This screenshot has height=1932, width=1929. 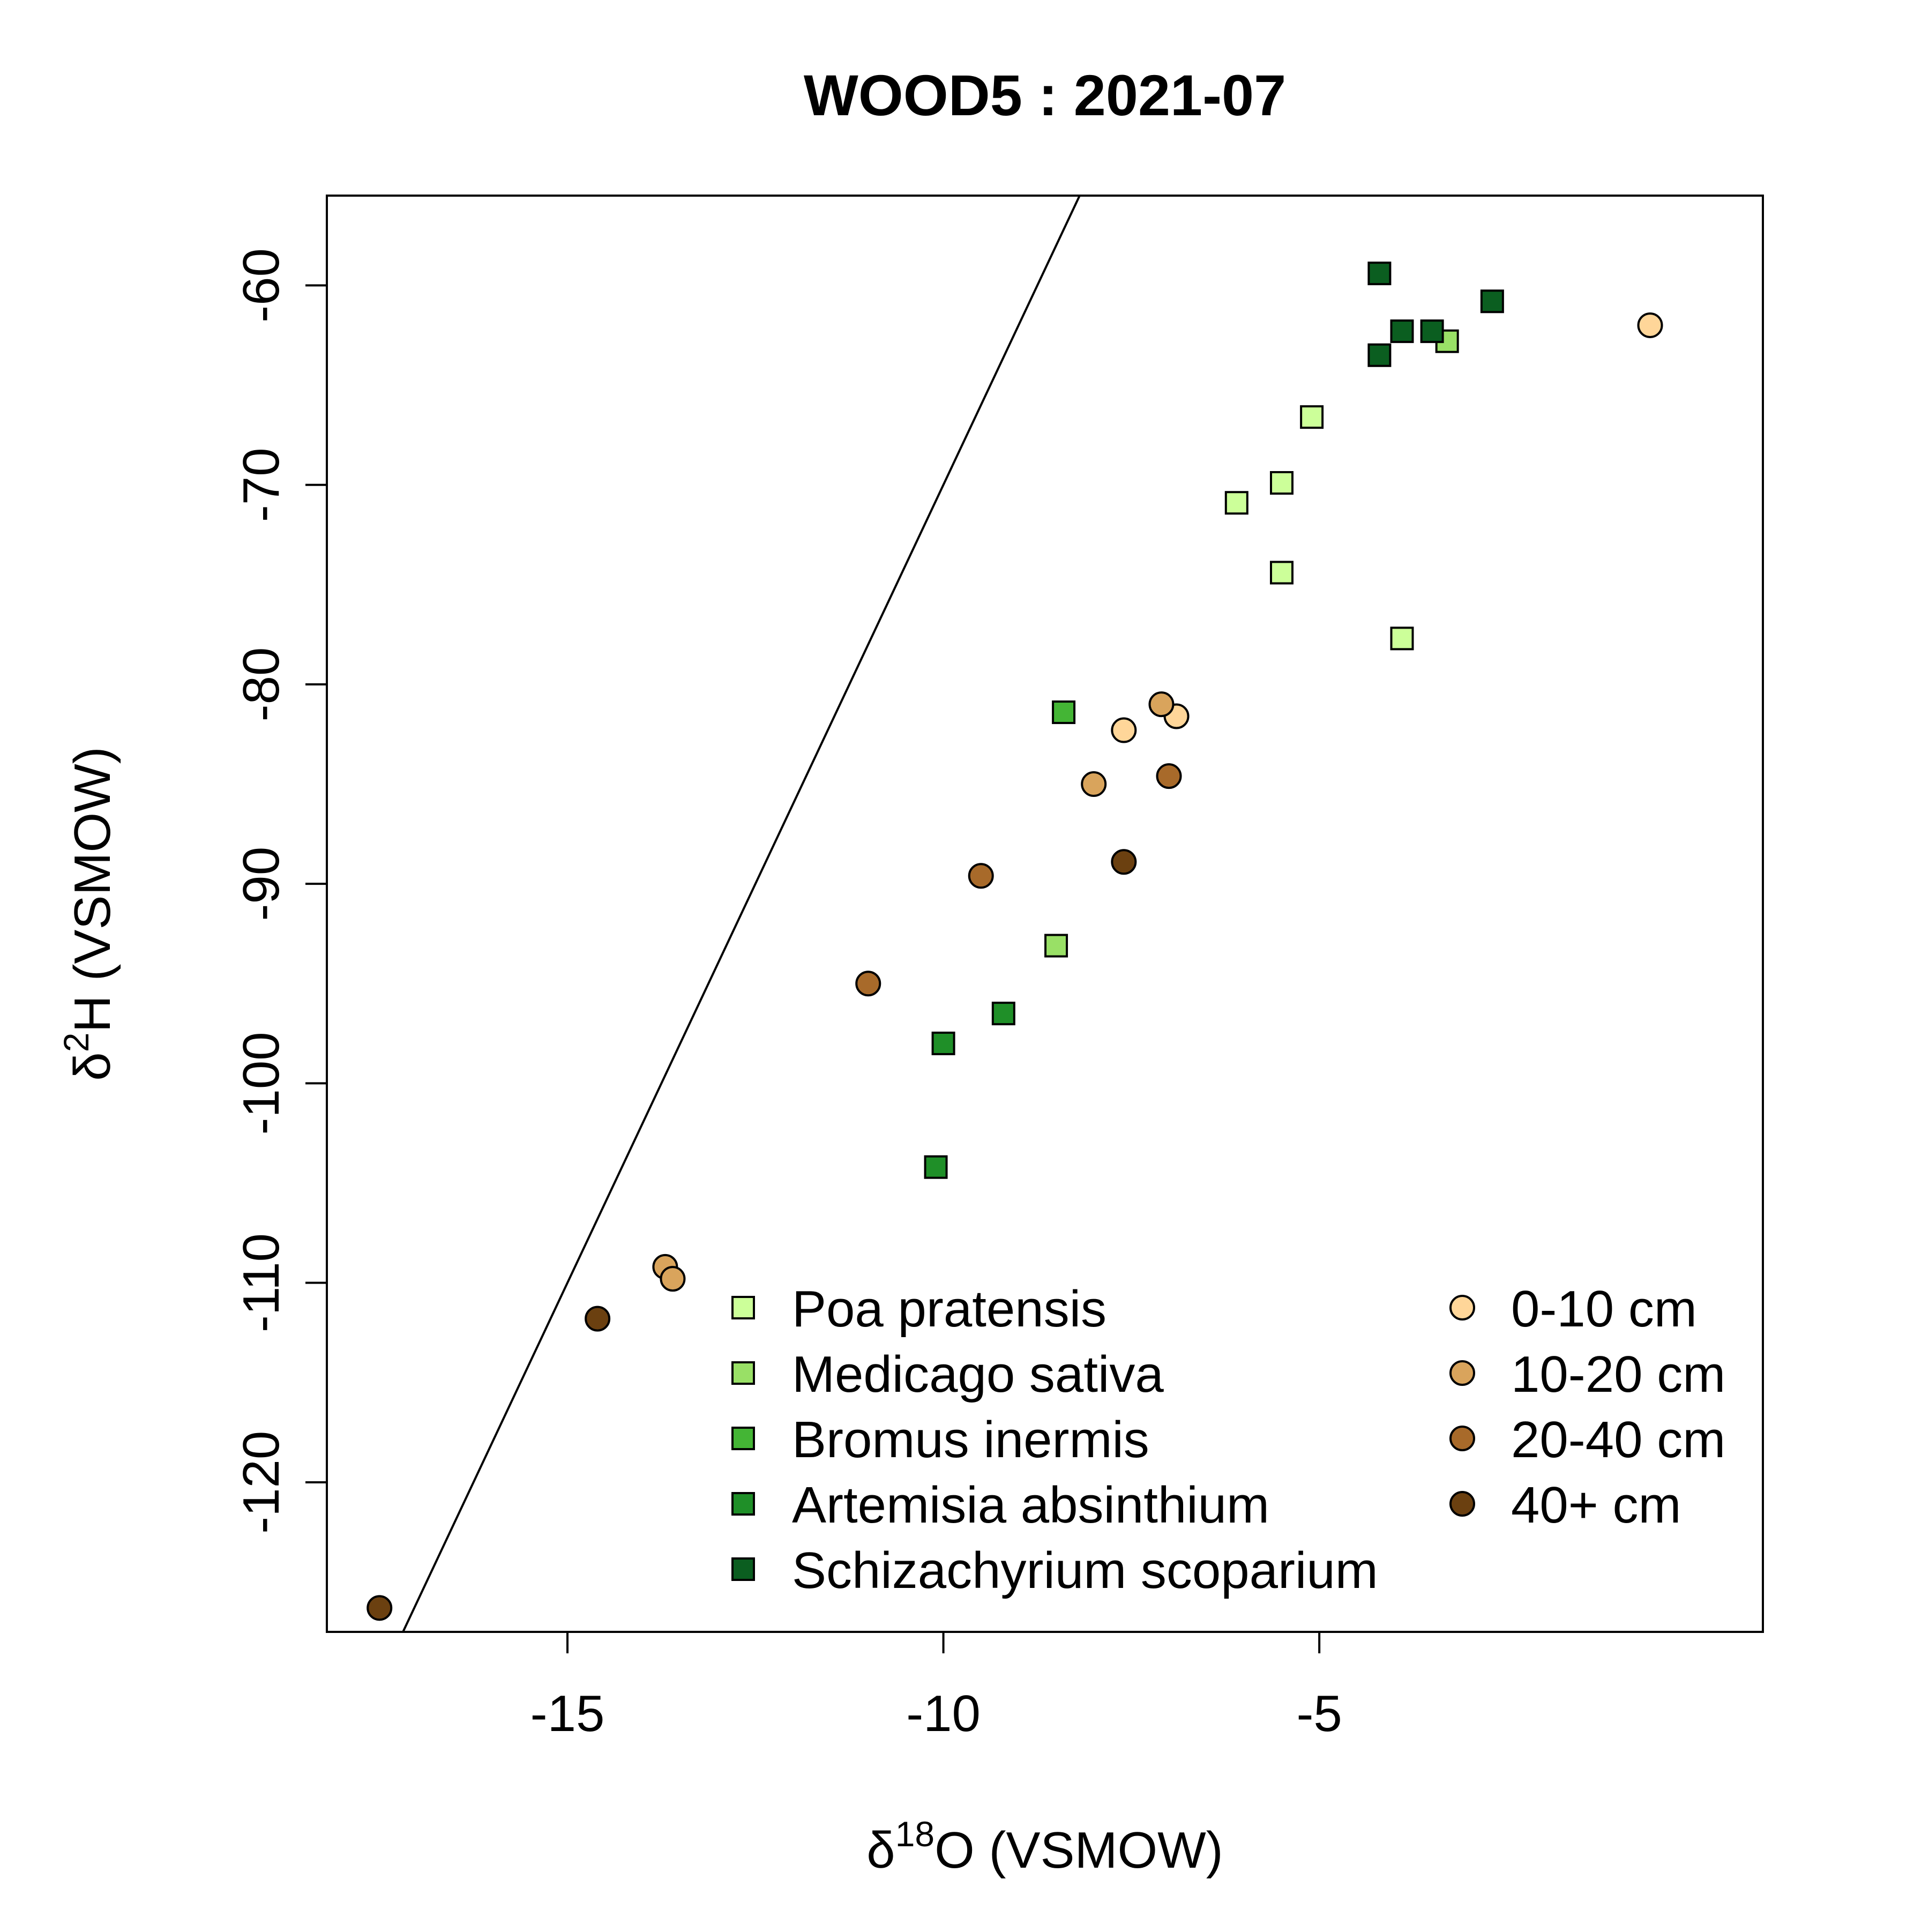 I want to click on y-axis-label: δ2H (VSMOW), so click(x=88, y=913).